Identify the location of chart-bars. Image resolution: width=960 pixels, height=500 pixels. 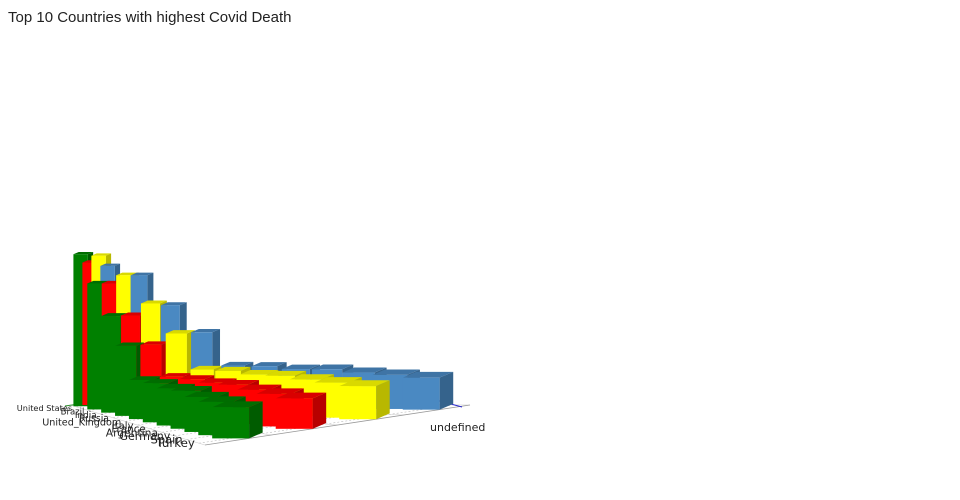
(263, 345).